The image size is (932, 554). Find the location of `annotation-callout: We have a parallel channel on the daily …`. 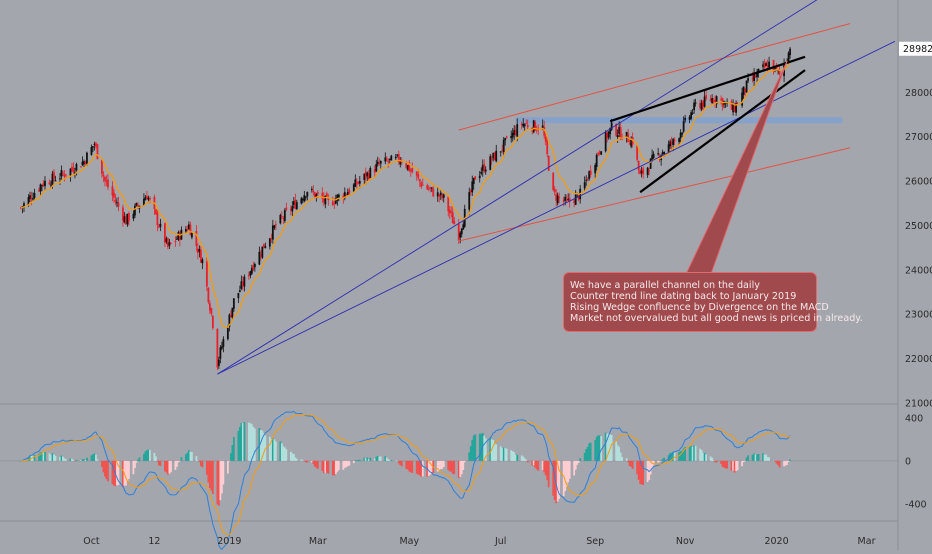

annotation-callout: We have a parallel channel on the daily … is located at coordinates (713, 302).